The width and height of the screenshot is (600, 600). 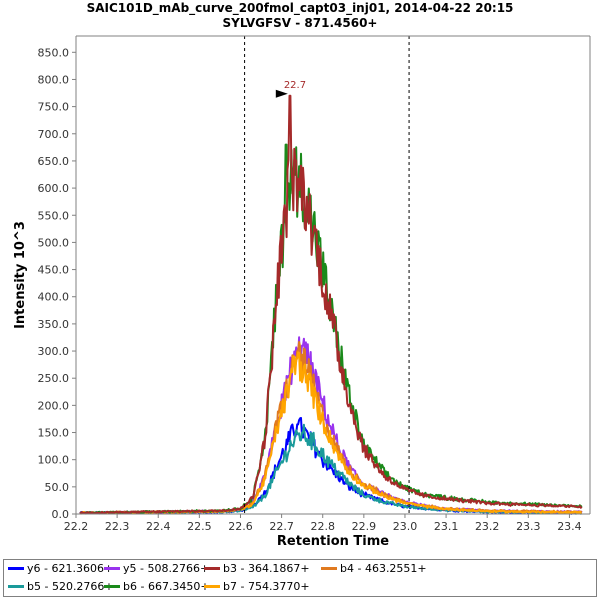 I want to click on legend-label: b6 - 667.3450+, so click(x=166, y=586).